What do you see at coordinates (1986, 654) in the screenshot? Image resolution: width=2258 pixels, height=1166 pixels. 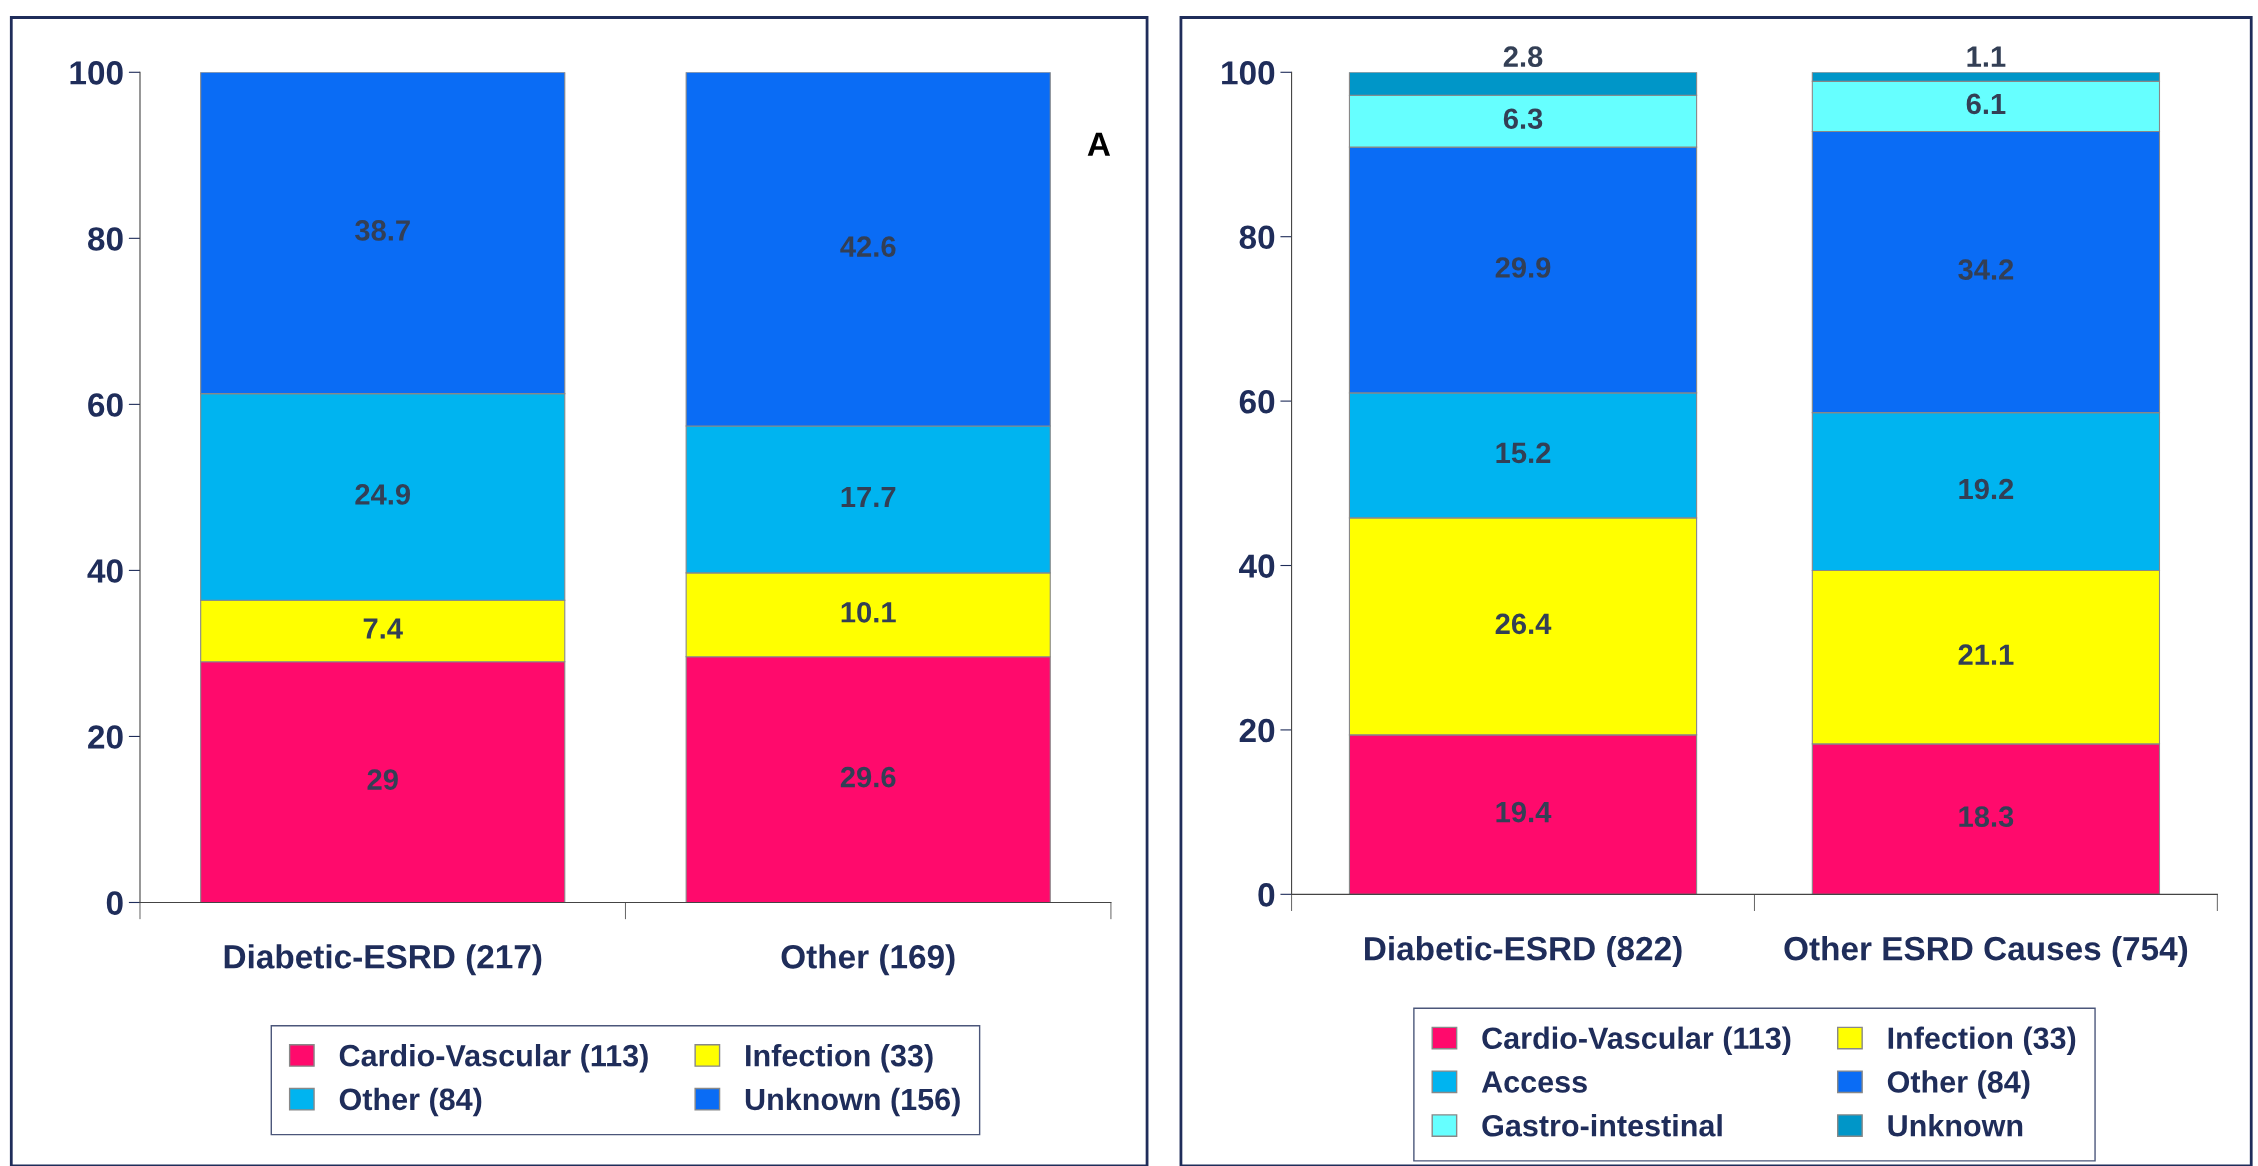 I see `data-label: 21.1` at bounding box center [1986, 654].